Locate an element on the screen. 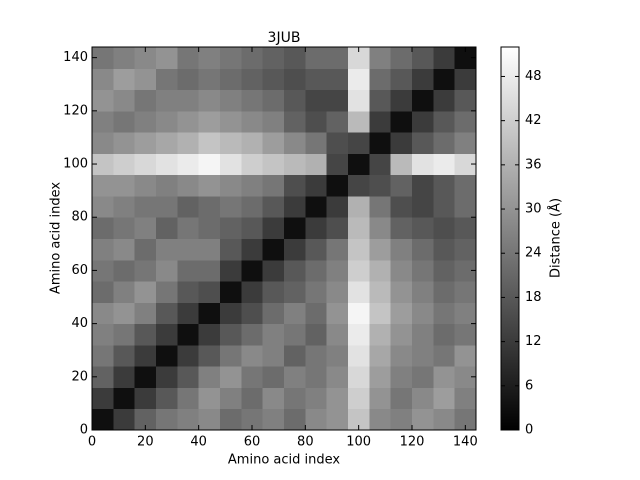 The height and width of the screenshot is (480, 640). y-tick-label: 40 is located at coordinates (79, 323).